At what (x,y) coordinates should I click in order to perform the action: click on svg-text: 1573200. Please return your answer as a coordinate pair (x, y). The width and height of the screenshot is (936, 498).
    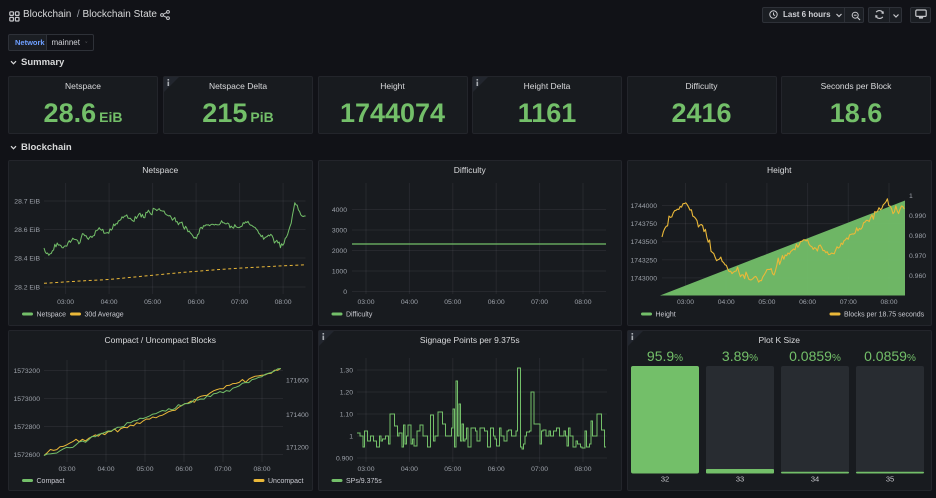
    Looking at the image, I should click on (27, 371).